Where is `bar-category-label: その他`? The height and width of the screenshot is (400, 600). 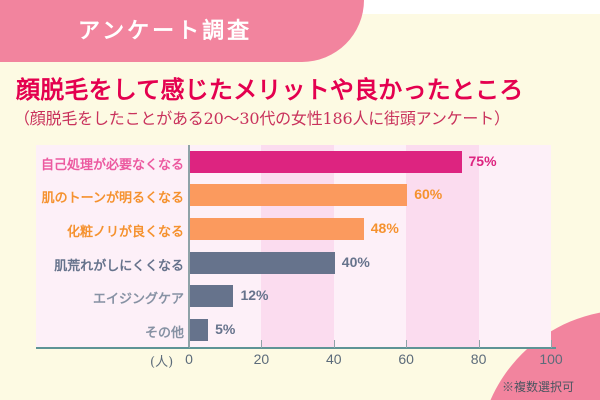
bar-category-label: その他 is located at coordinates (164, 334).